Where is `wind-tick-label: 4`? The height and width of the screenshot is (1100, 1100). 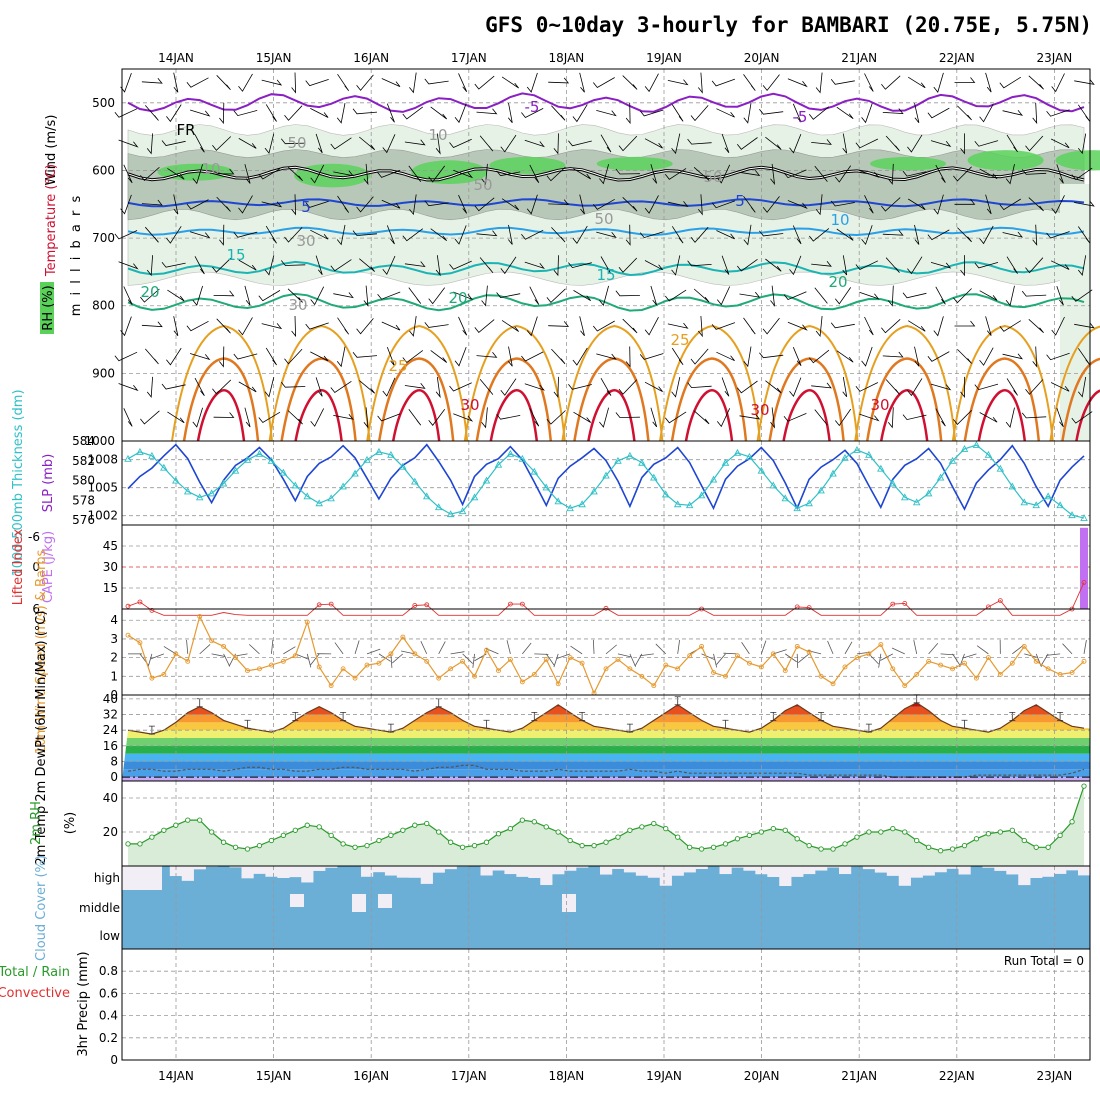 wind-tick-label: 4 is located at coordinates (114, 620).